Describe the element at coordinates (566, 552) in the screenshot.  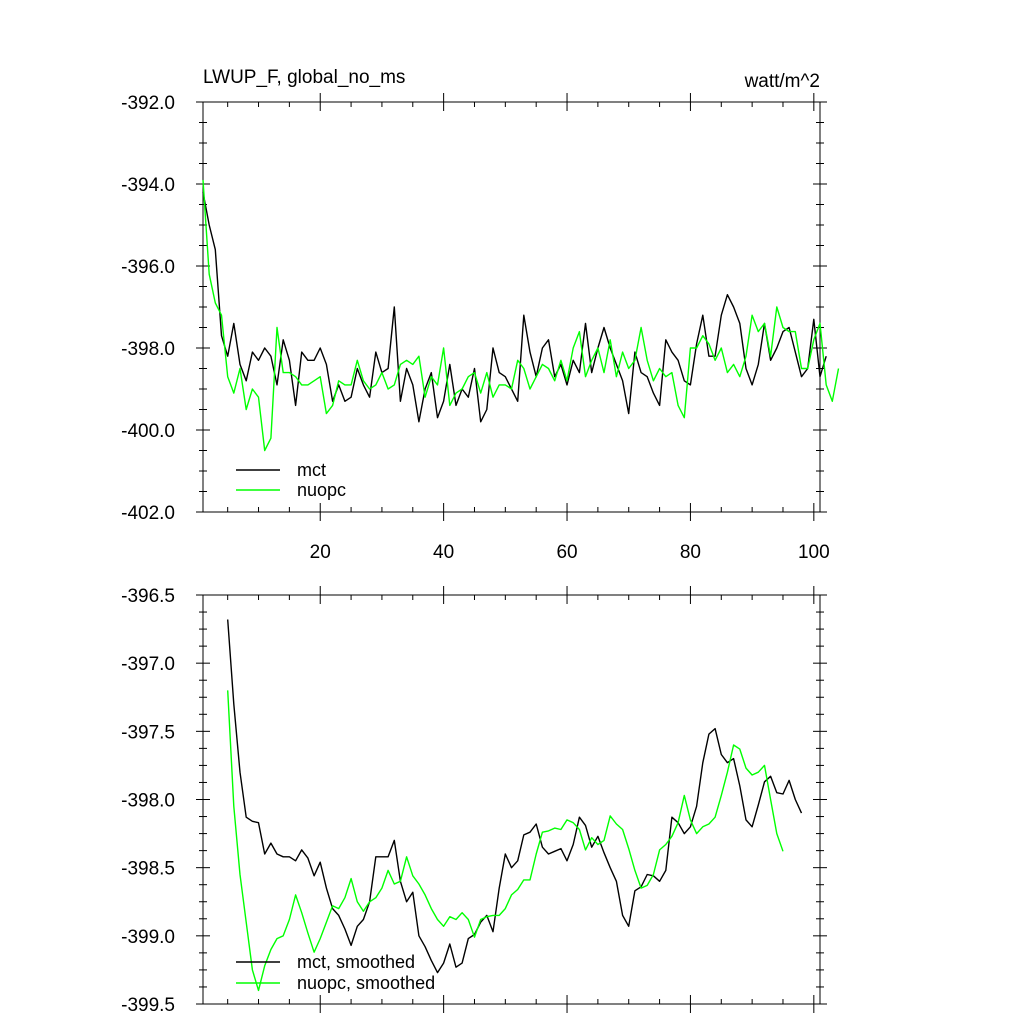
I see `x-tick-label: 60` at that location.